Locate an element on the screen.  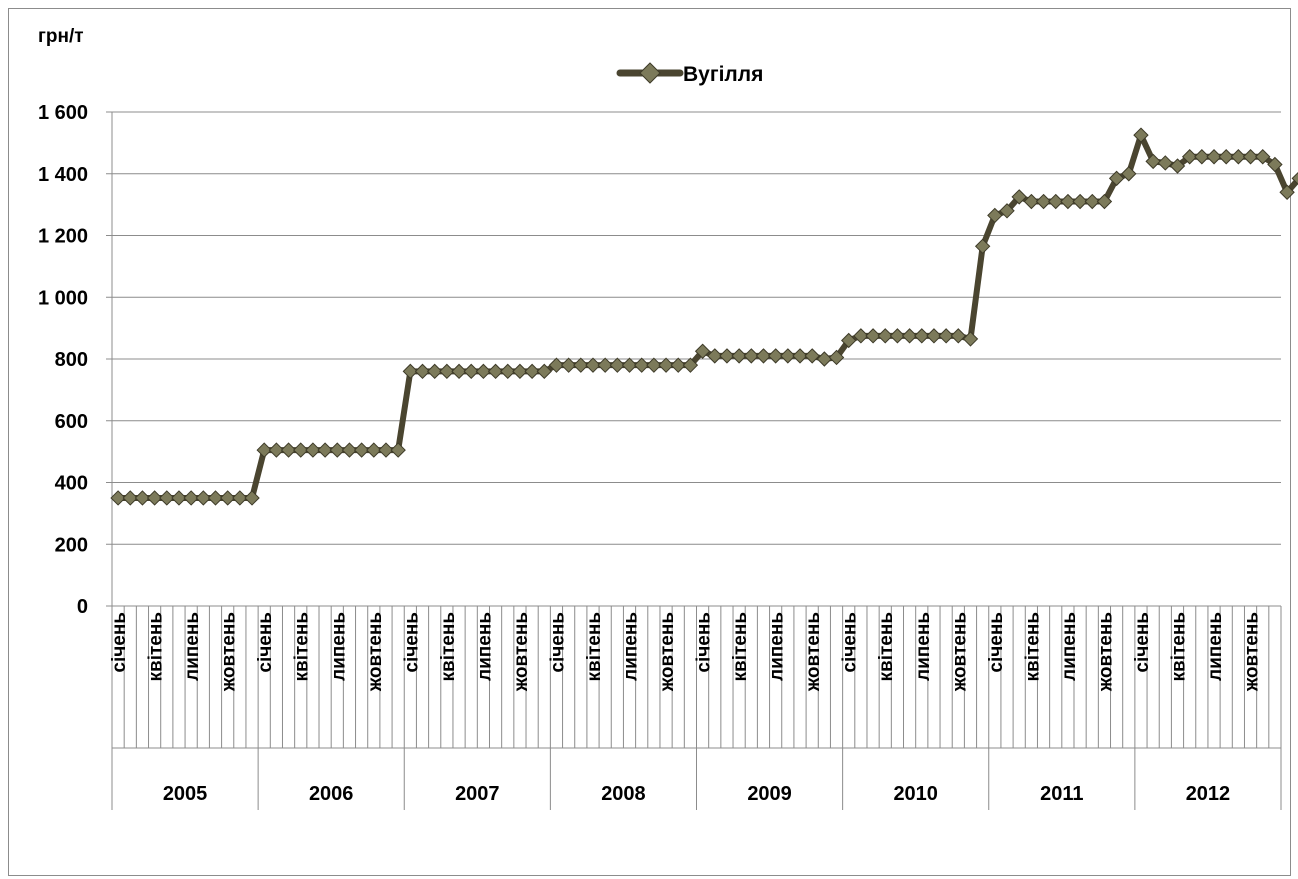
legend-diamond-marker is located at coordinates (650, 73).